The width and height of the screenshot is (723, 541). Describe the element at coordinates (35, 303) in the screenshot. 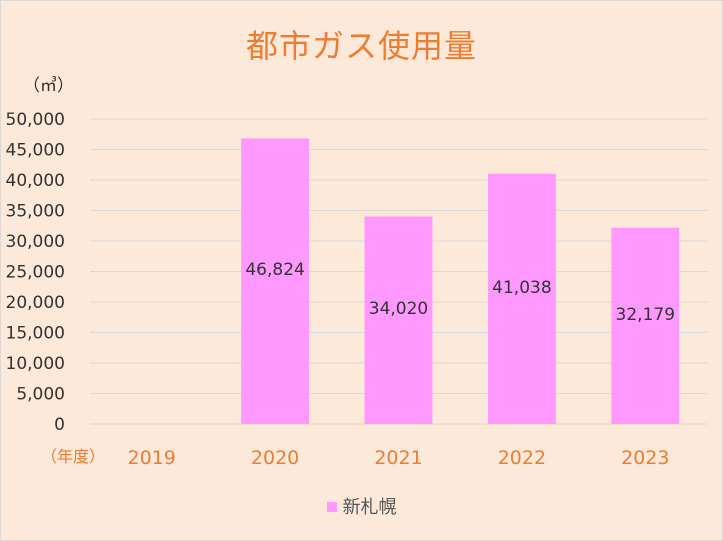

I see `y-tick-label: 20,000` at that location.